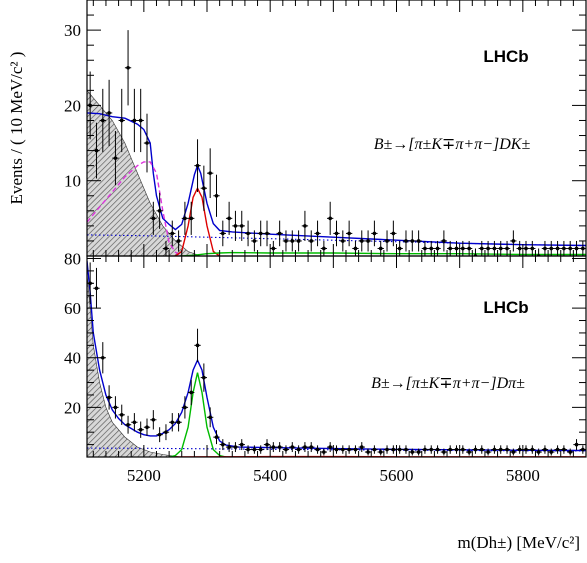 The height and width of the screenshot is (563, 587). I want to click on y-tick-label: 30, so click(72, 30).